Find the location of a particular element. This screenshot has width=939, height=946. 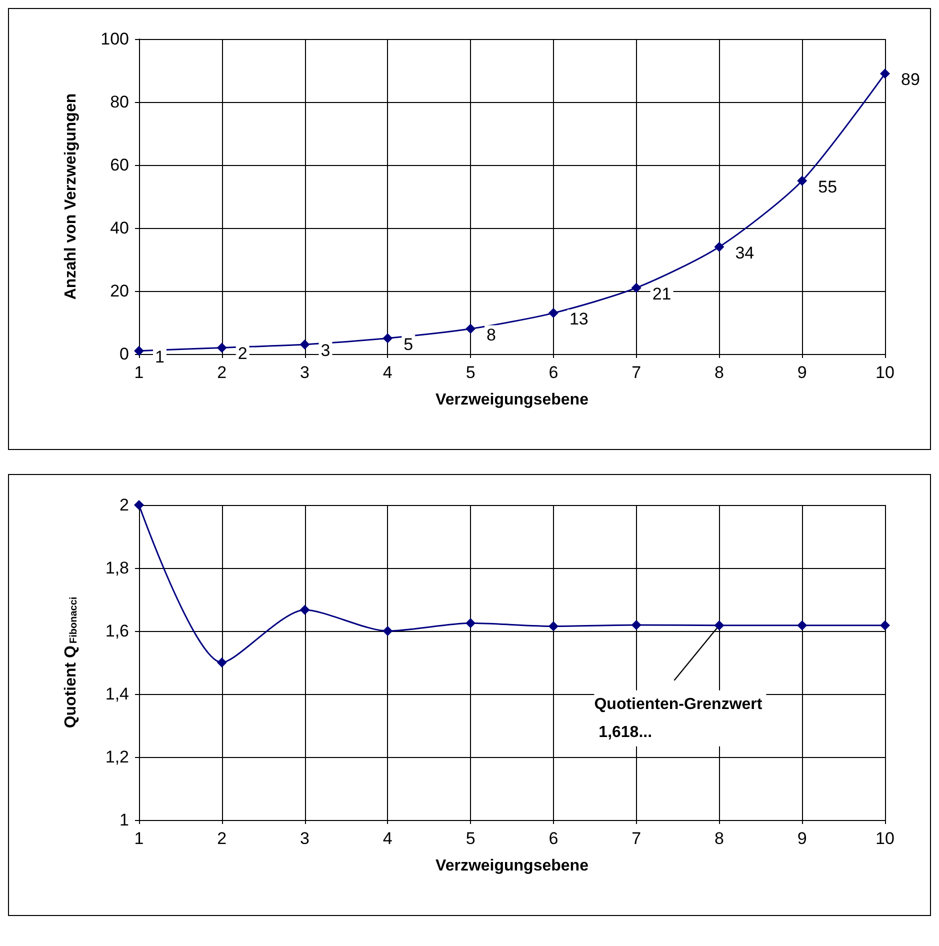

y-tick-label: 80 is located at coordinates (119, 102).